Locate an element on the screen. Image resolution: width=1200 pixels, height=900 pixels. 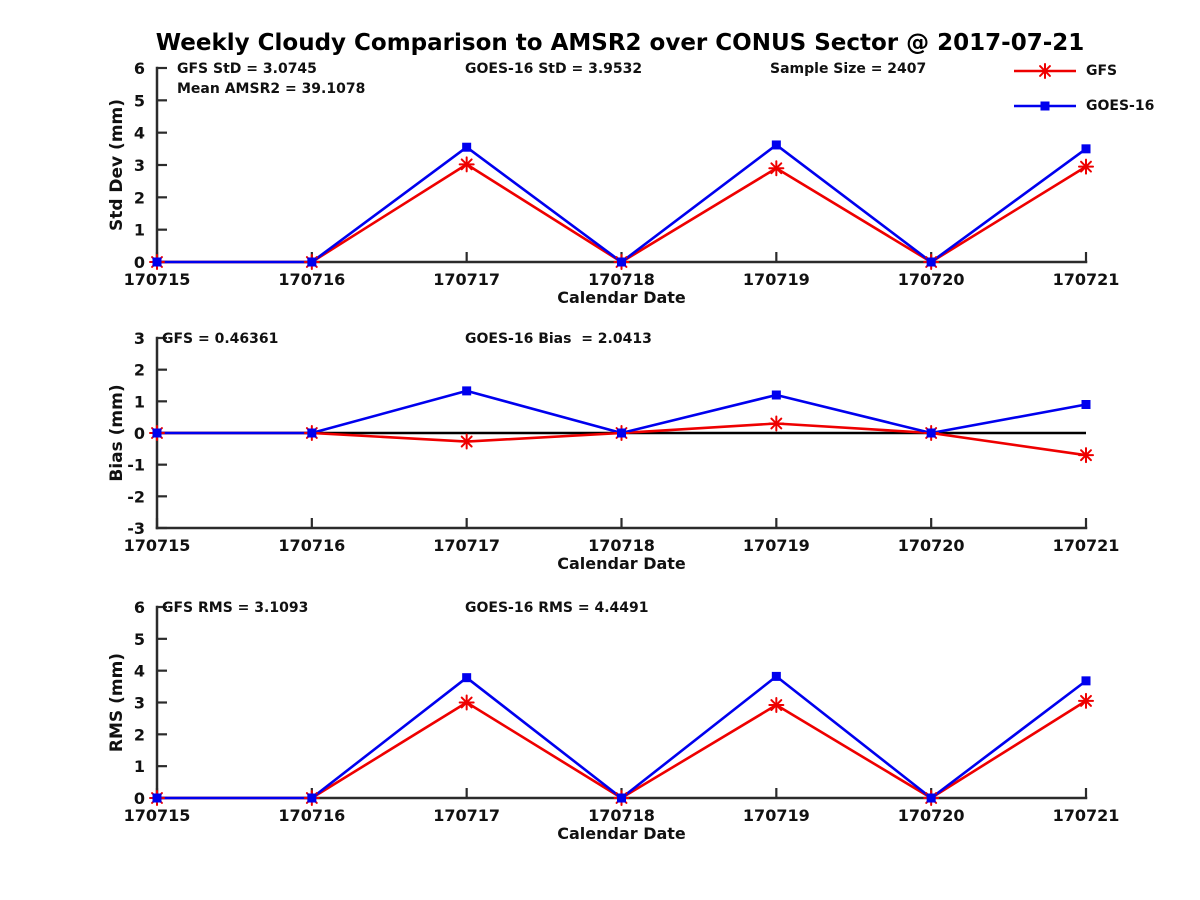
legend-label-goes16: GOES-16 is located at coordinates (1120, 106).